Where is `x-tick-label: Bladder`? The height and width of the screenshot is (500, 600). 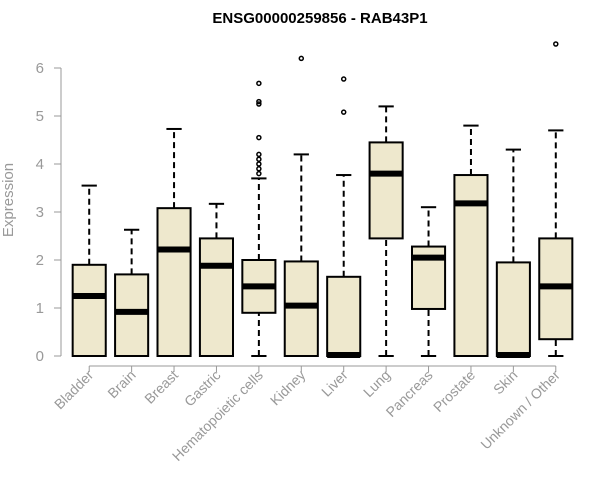 x-tick-label: Bladder is located at coordinates (74, 390).